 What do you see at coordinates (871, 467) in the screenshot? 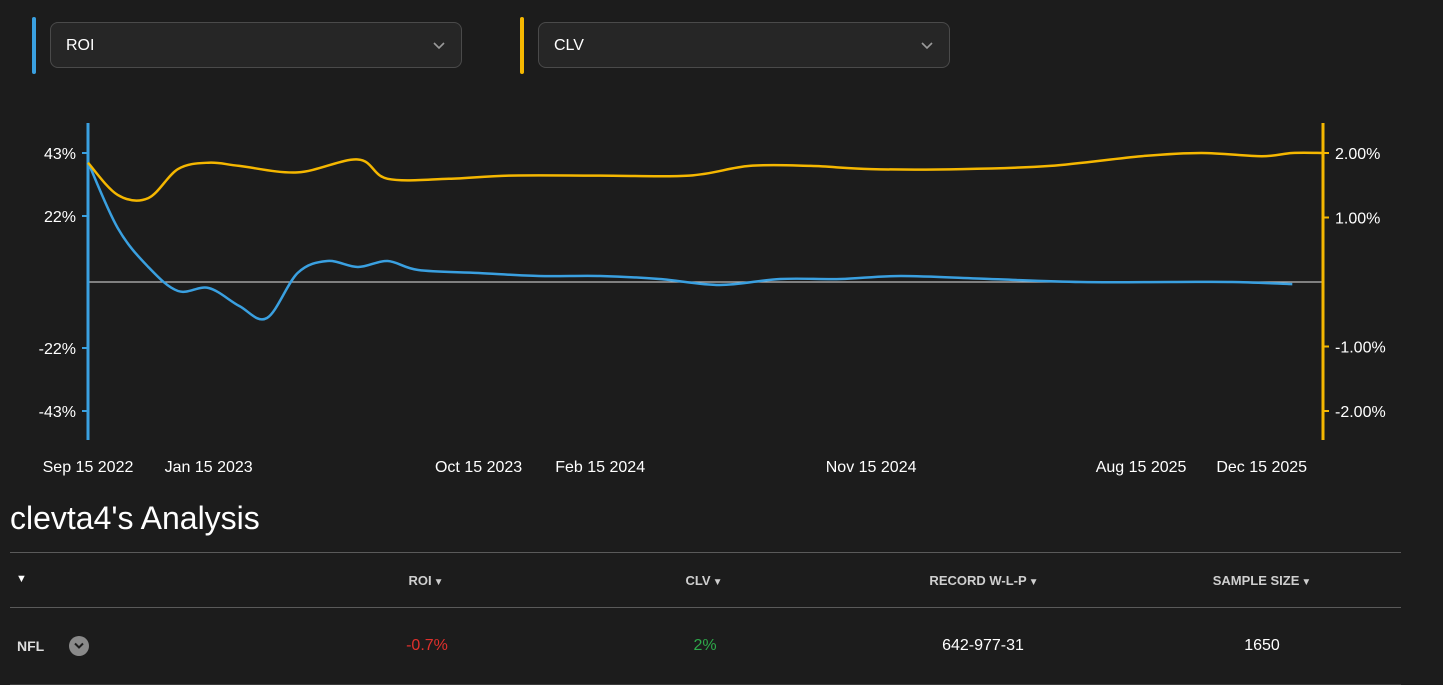
I see `x-tick-label: Nov 15 2024` at bounding box center [871, 467].